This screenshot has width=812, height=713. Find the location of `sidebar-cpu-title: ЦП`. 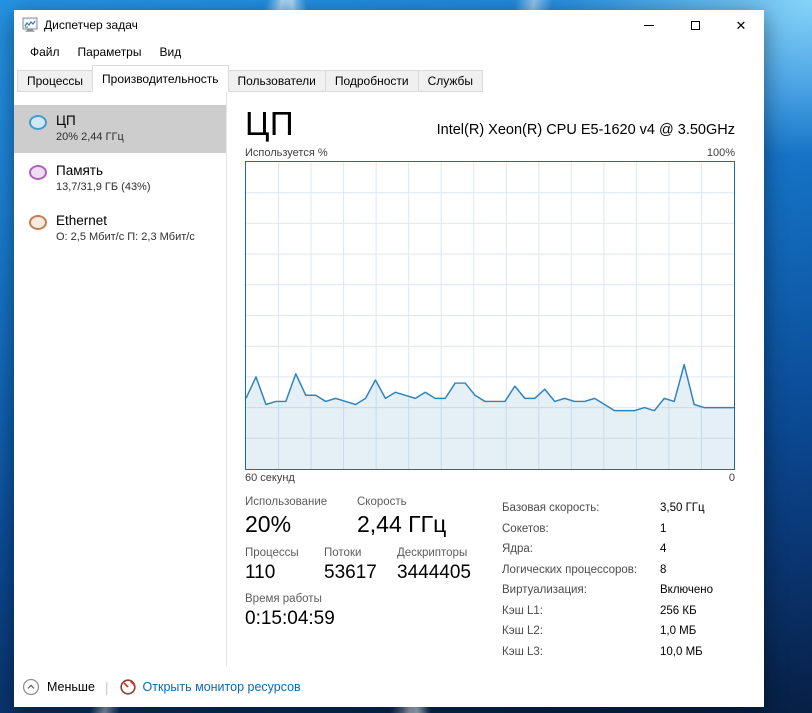

sidebar-cpu-title: ЦП is located at coordinates (66, 120).